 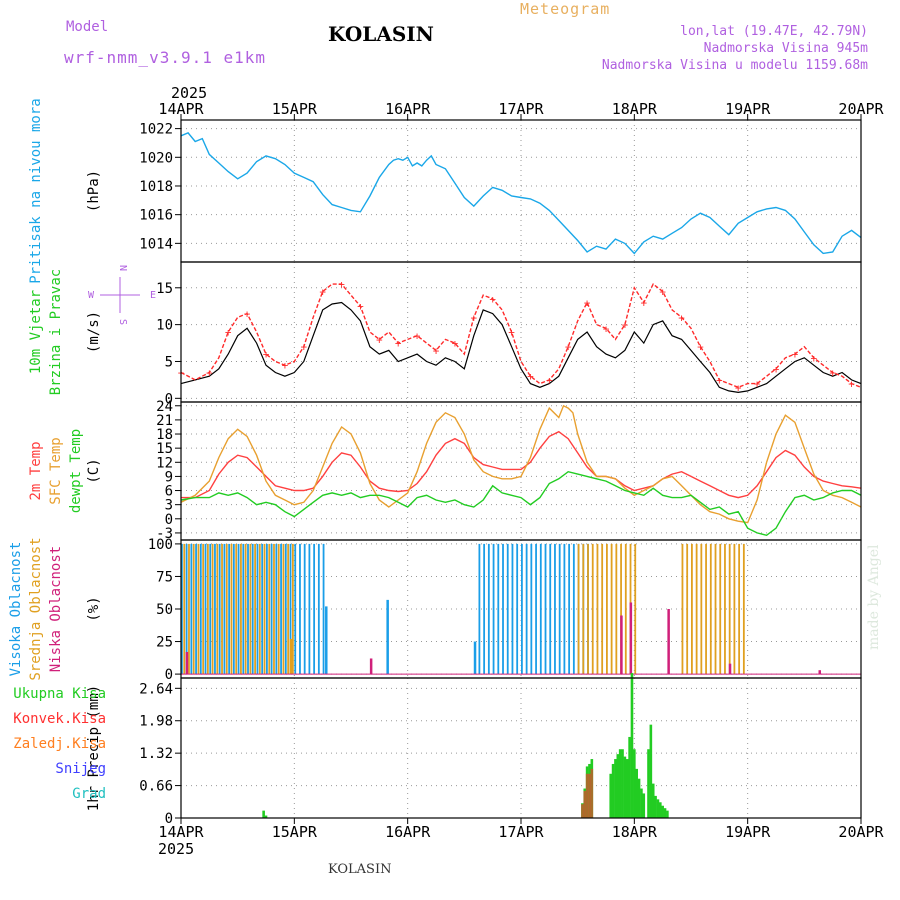 I want to click on clouds-side-label: Srednja Oblacnost, so click(x=36, y=608).